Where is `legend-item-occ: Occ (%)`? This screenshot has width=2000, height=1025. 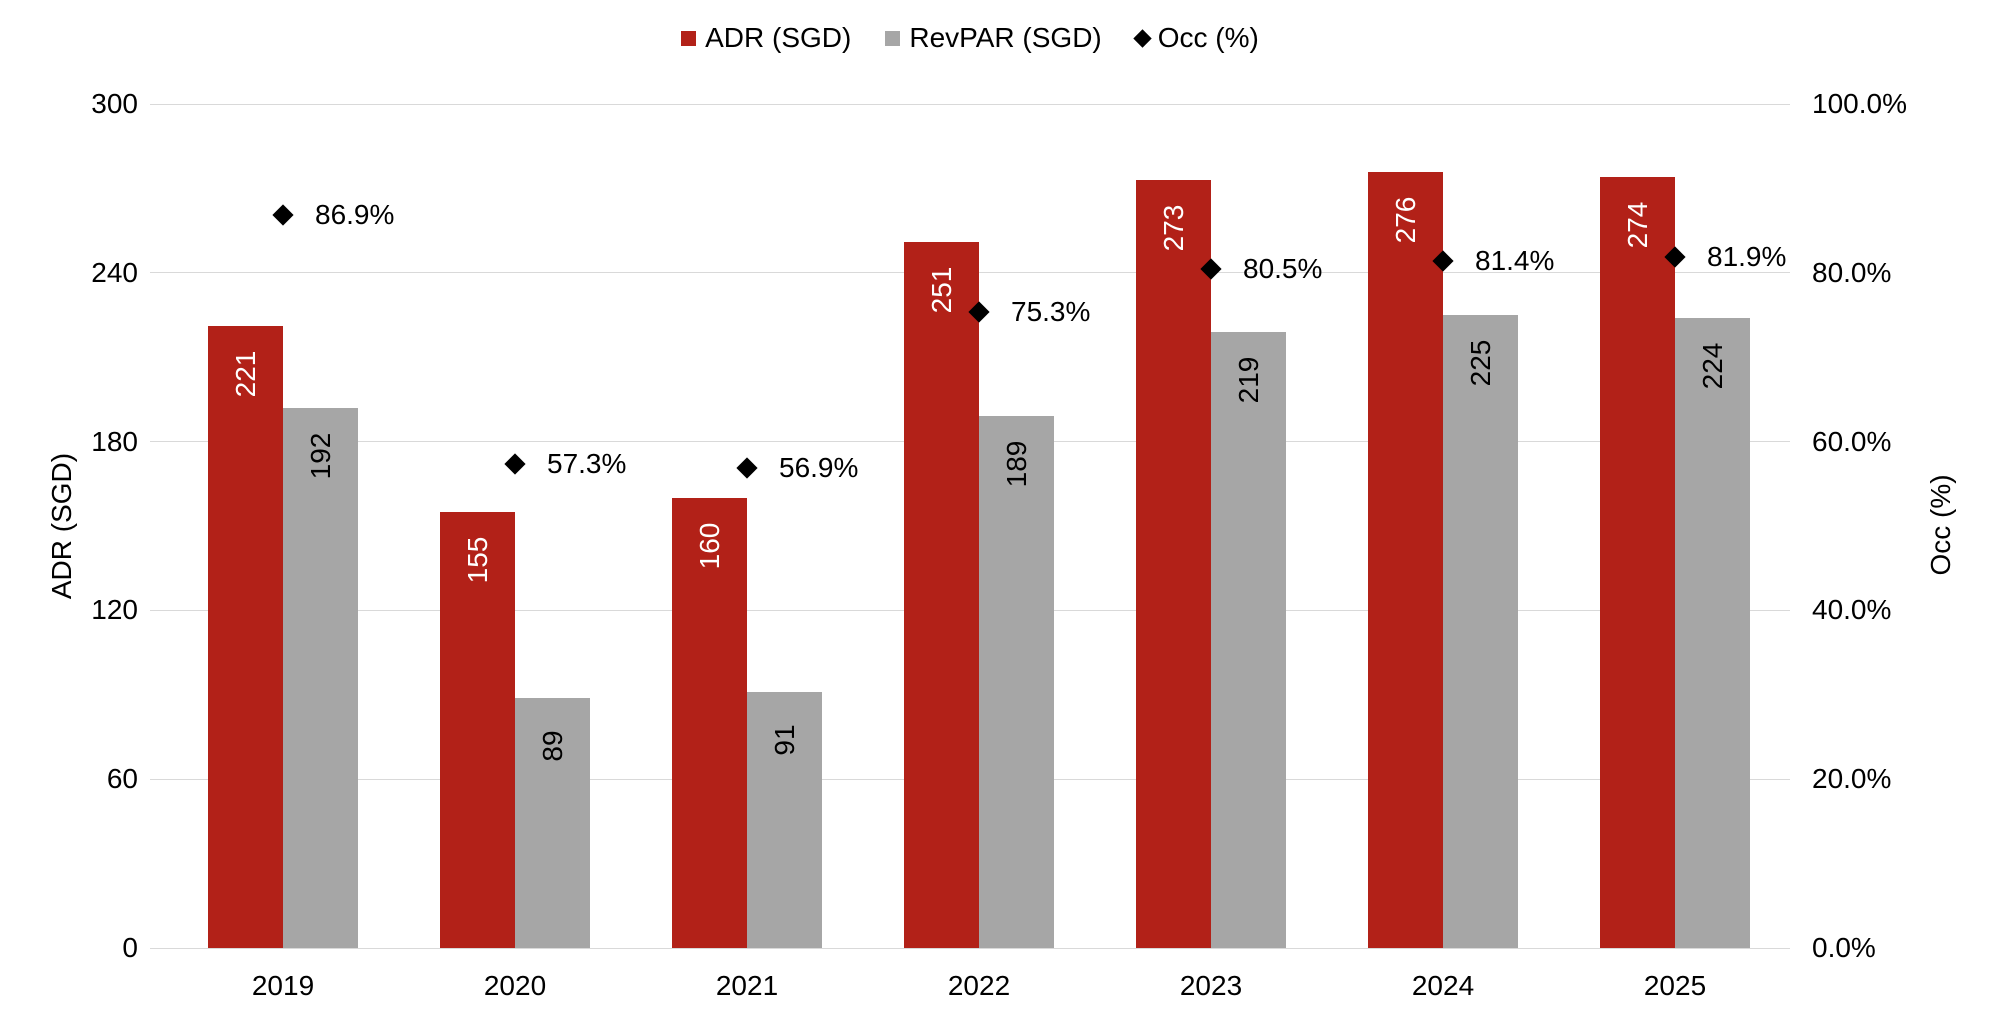 legend-item-occ: Occ (%) is located at coordinates (1196, 38).